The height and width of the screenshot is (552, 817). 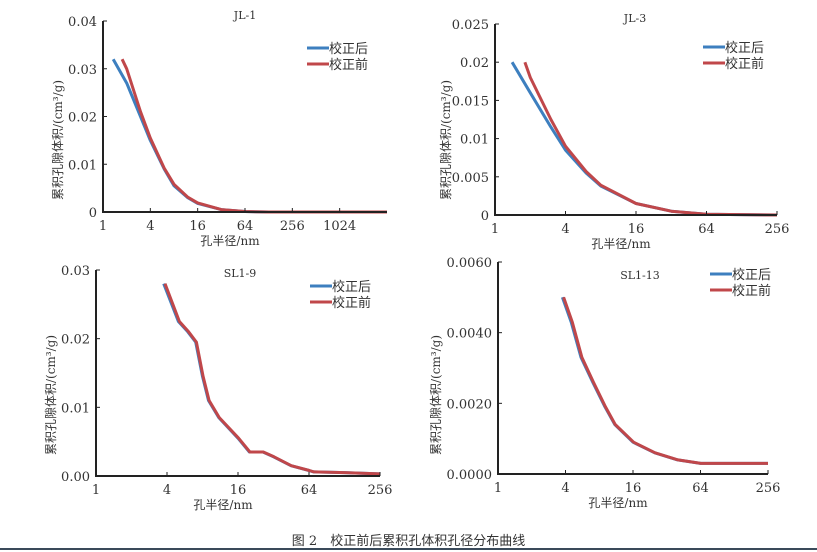 What do you see at coordinates (408, 541) in the screenshot?
I see `figure-caption: 图 2 校正前后累积孔体积孔径分布曲线` at bounding box center [408, 541].